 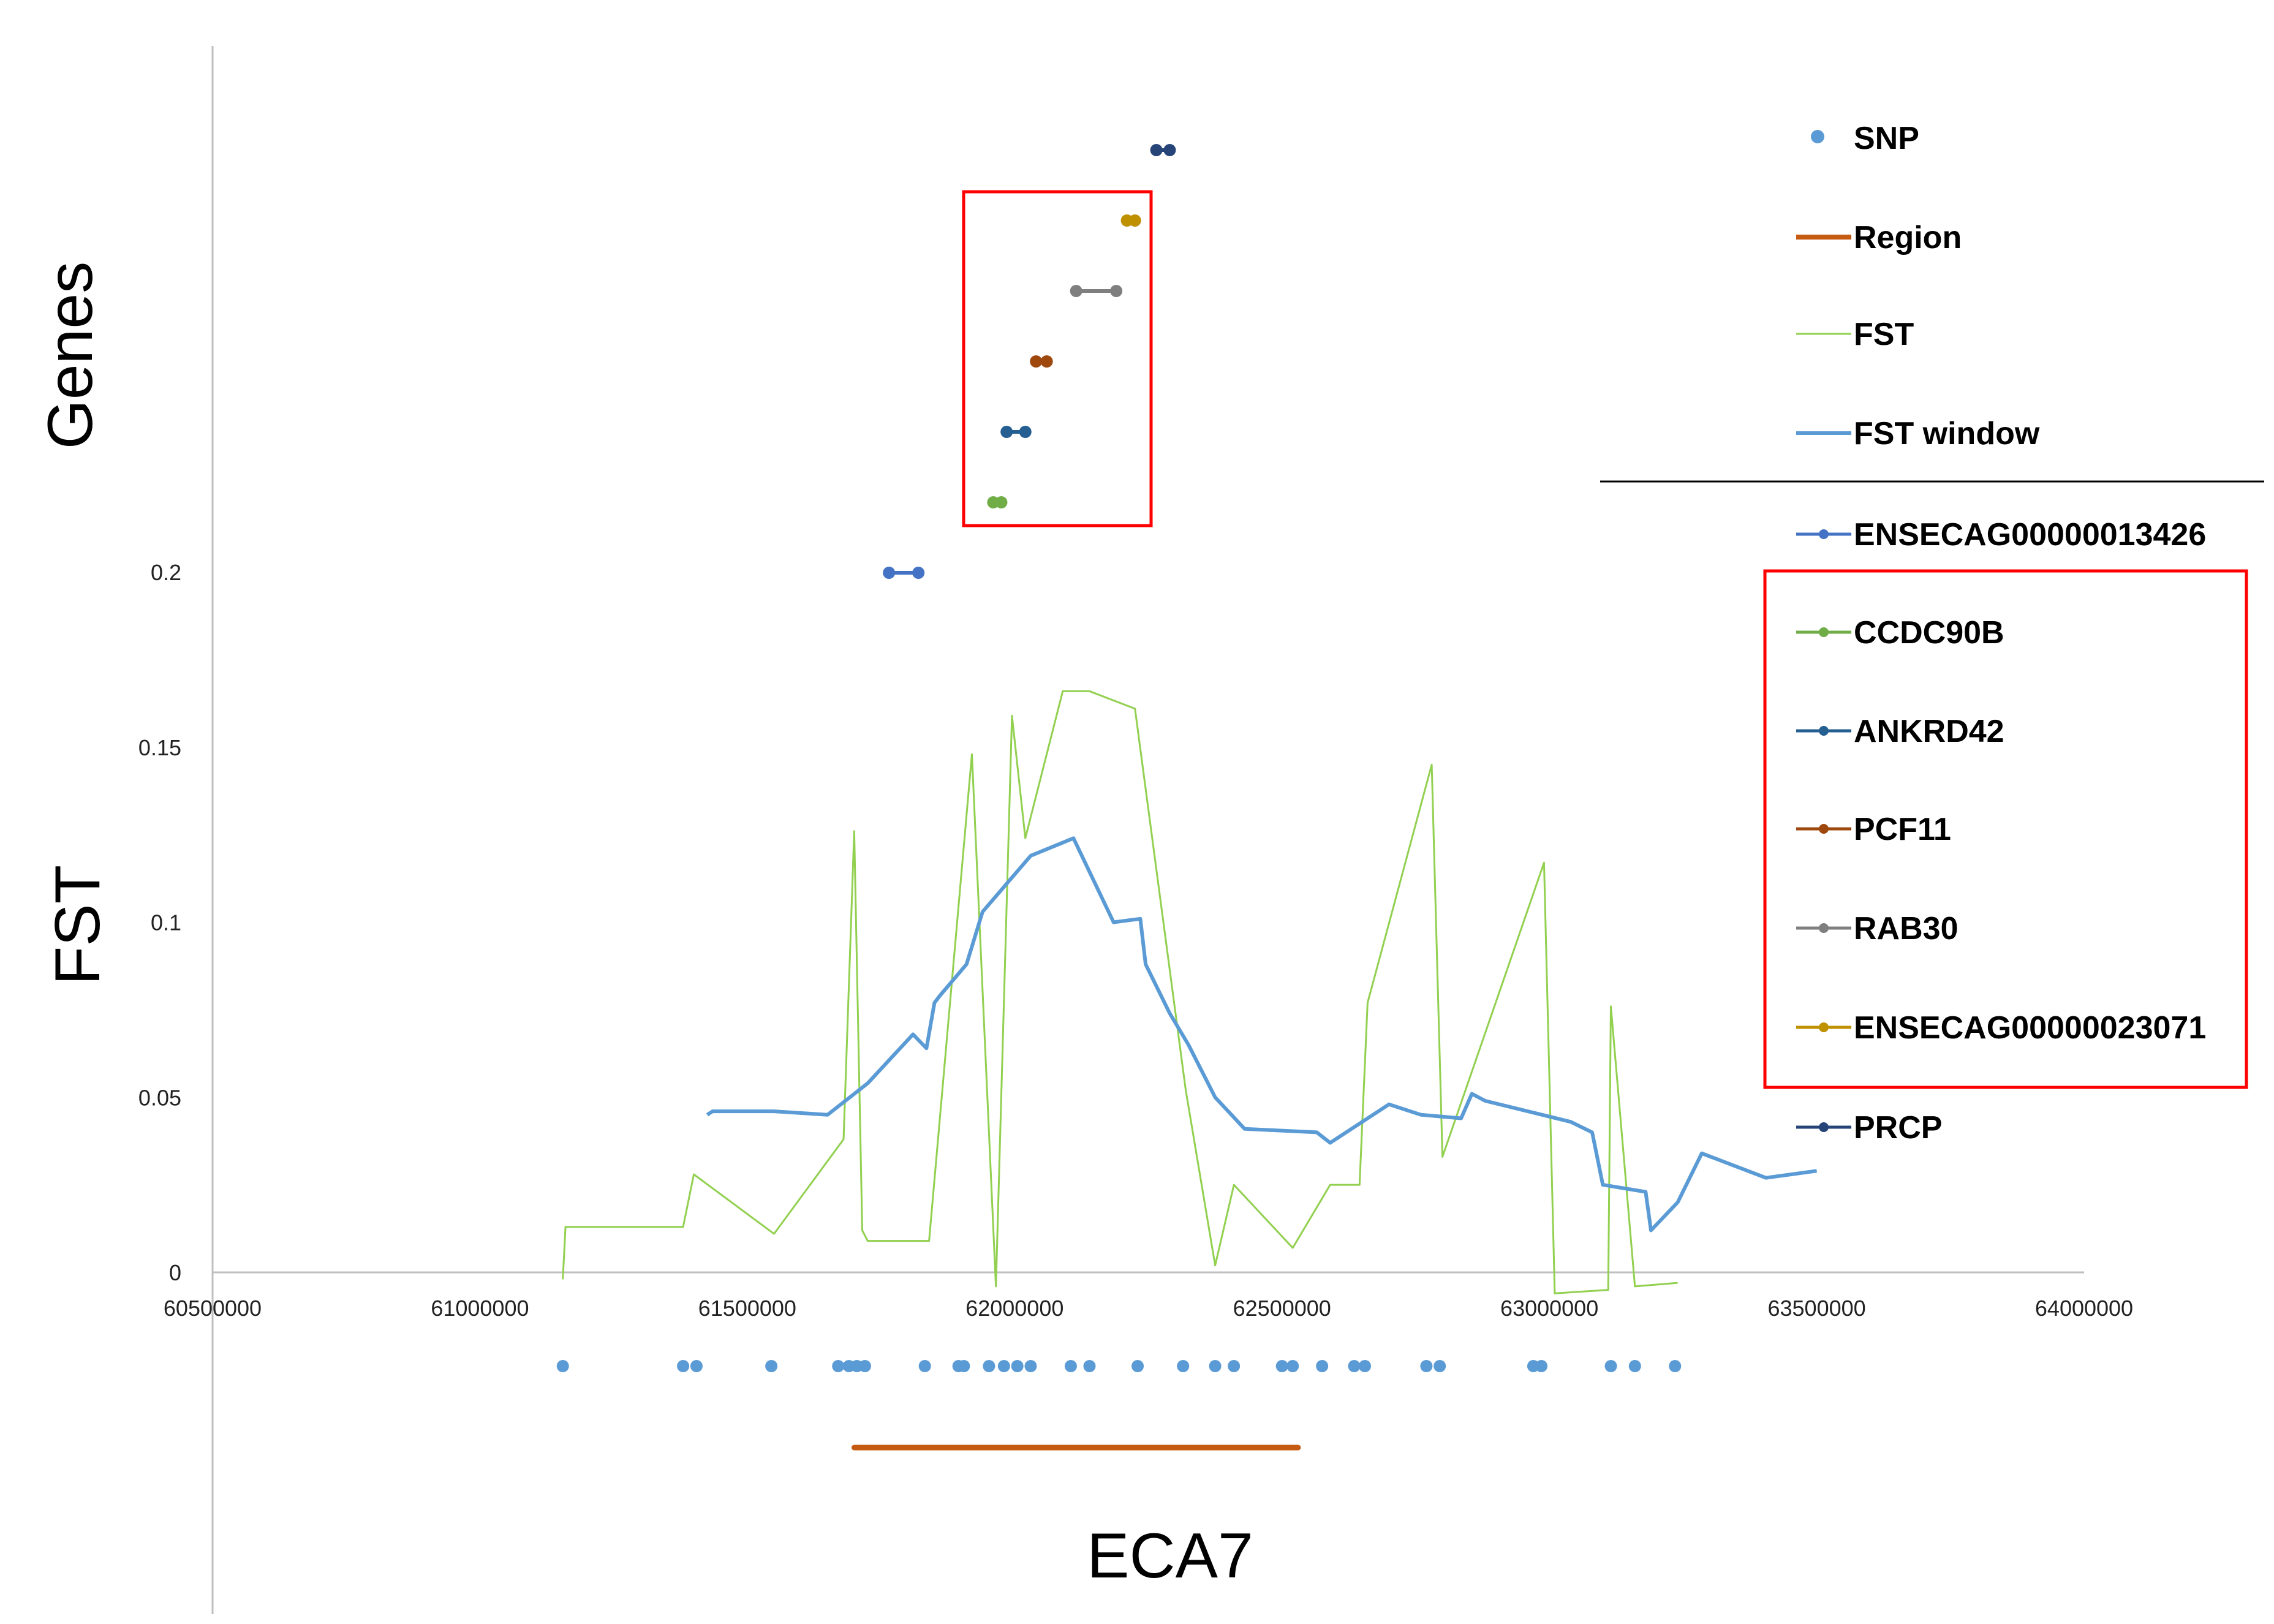 What do you see at coordinates (2005, 829) in the screenshot?
I see `highlight-box-legend` at bounding box center [2005, 829].